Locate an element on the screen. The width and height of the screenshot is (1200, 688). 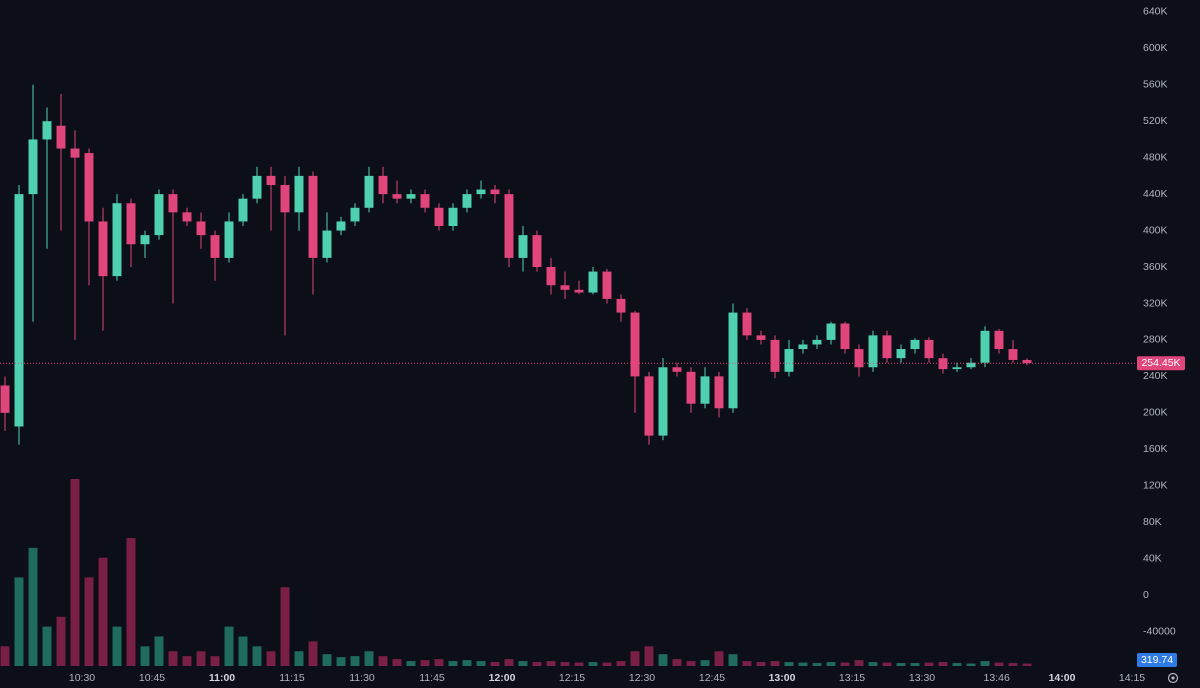
x-tick-label: 13:46 is located at coordinates (997, 678).